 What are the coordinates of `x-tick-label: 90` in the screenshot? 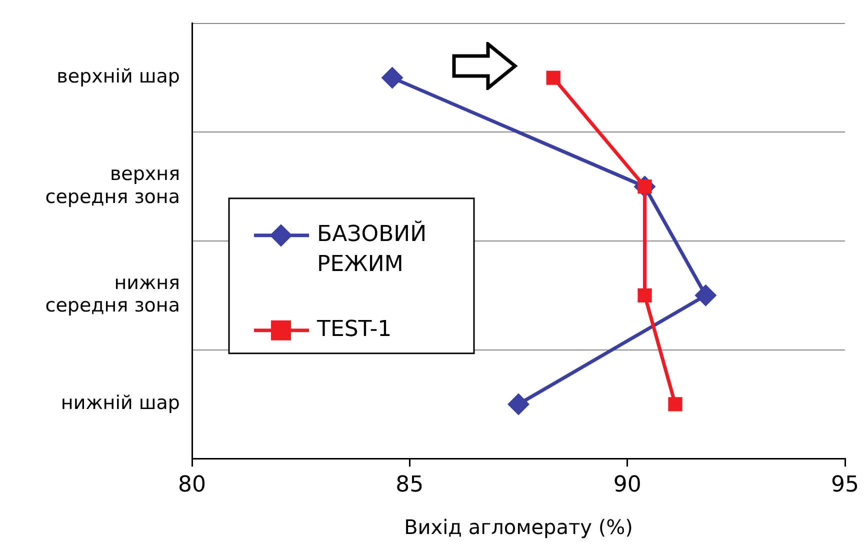 It's located at (627, 485).